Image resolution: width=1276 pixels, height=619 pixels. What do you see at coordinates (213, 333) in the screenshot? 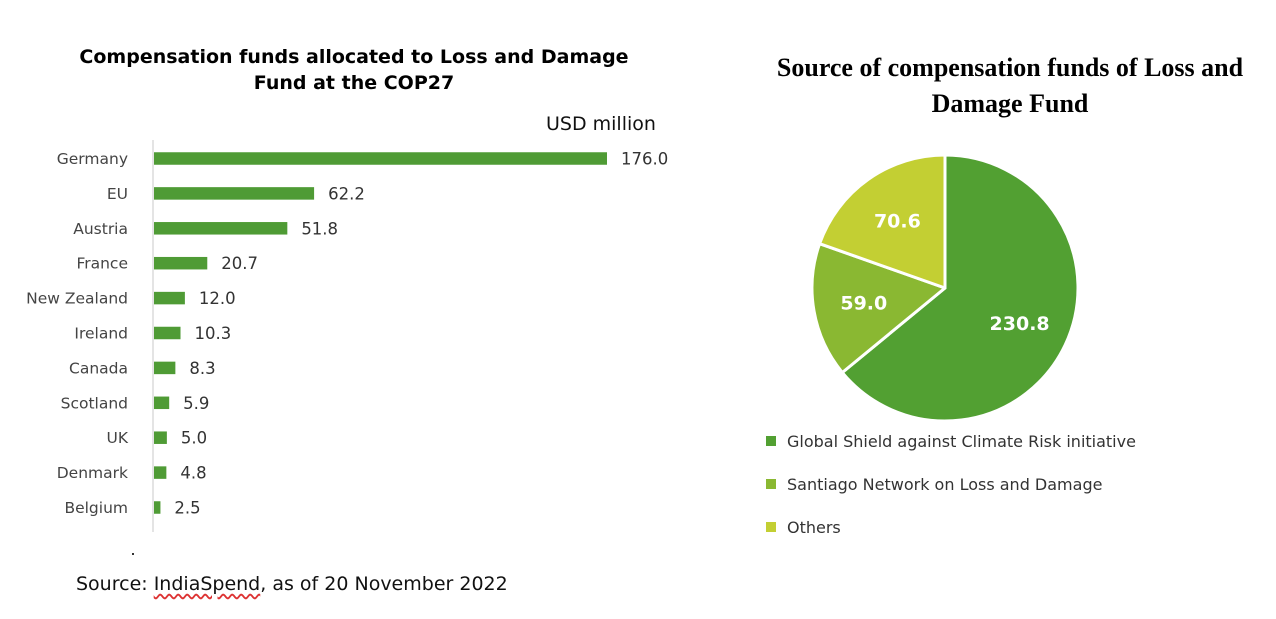
I see `bar-value-label: 10.3` at bounding box center [213, 333].